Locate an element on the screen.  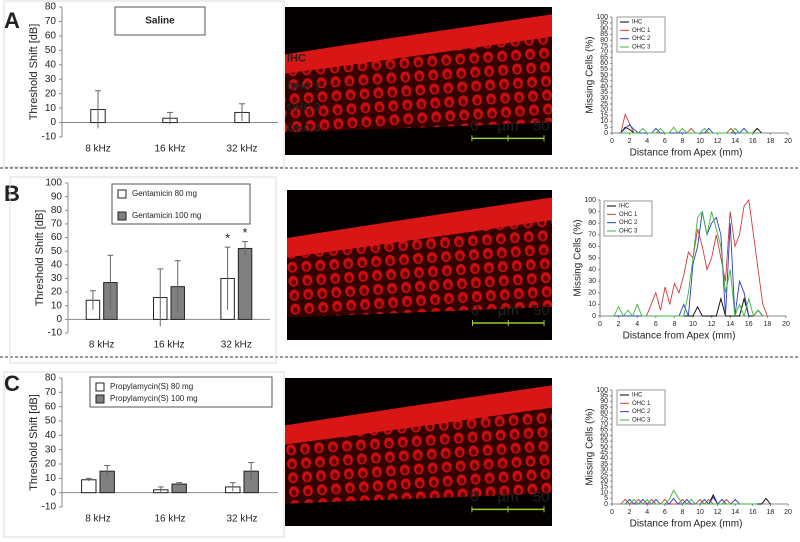
series-line is located at coordinates (689, 130).